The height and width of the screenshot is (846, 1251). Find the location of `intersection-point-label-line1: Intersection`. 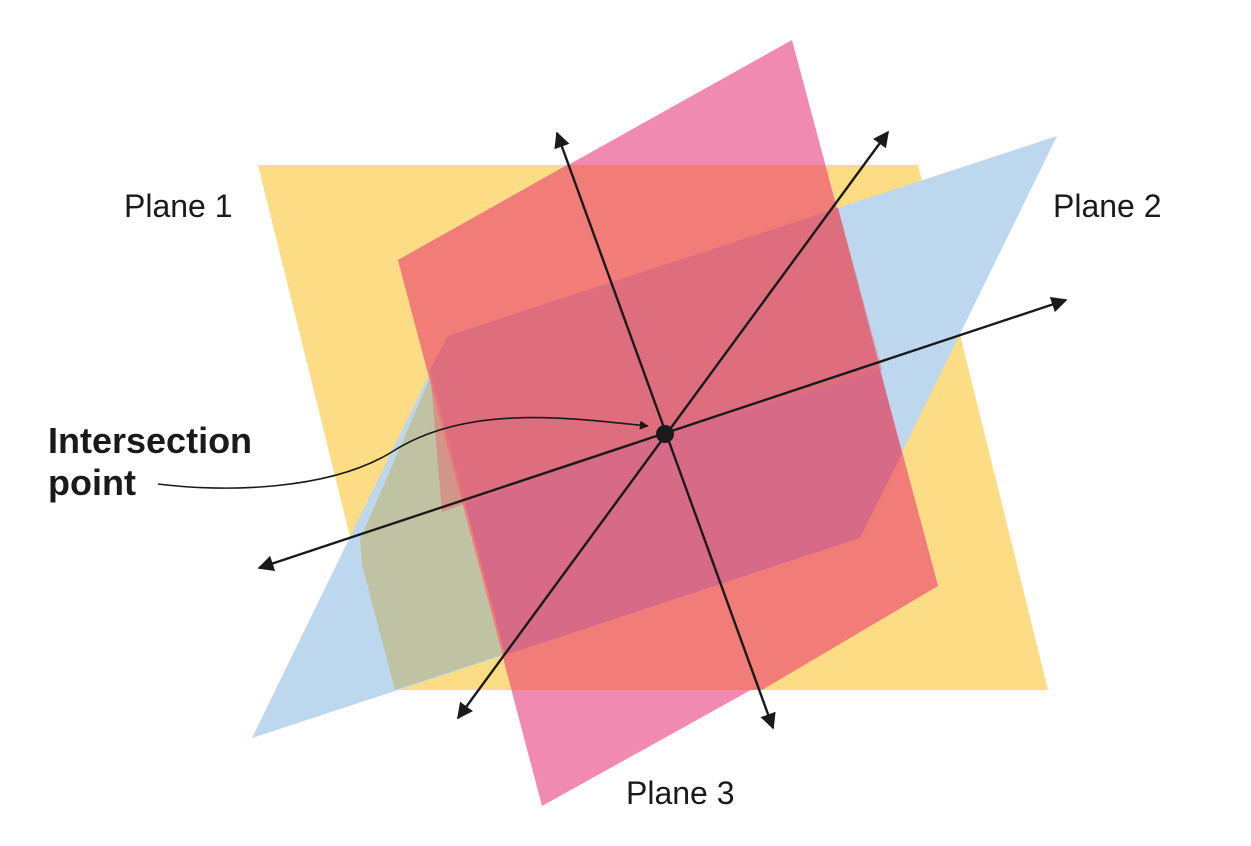

intersection-point-label-line1: Intersection is located at coordinates (150, 440).